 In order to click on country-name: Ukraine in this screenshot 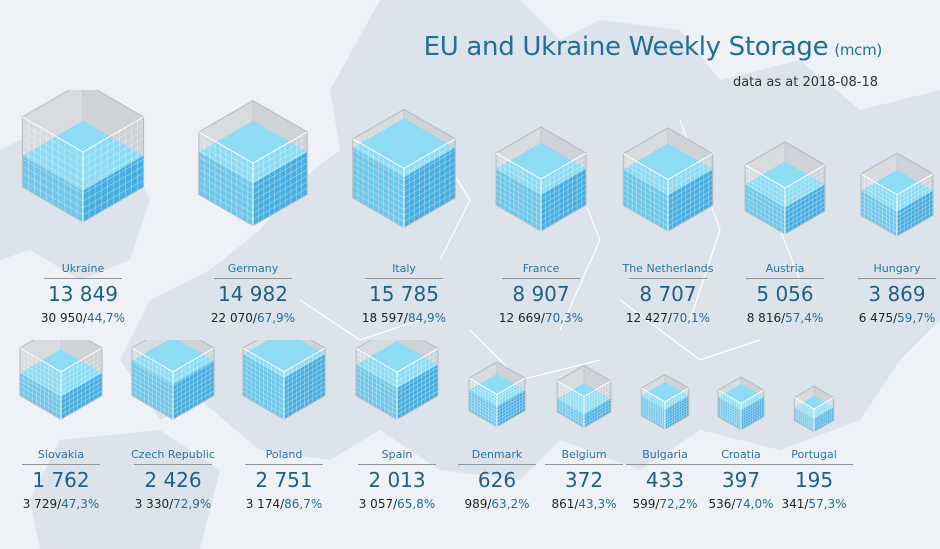, I will do `click(83, 268)`.